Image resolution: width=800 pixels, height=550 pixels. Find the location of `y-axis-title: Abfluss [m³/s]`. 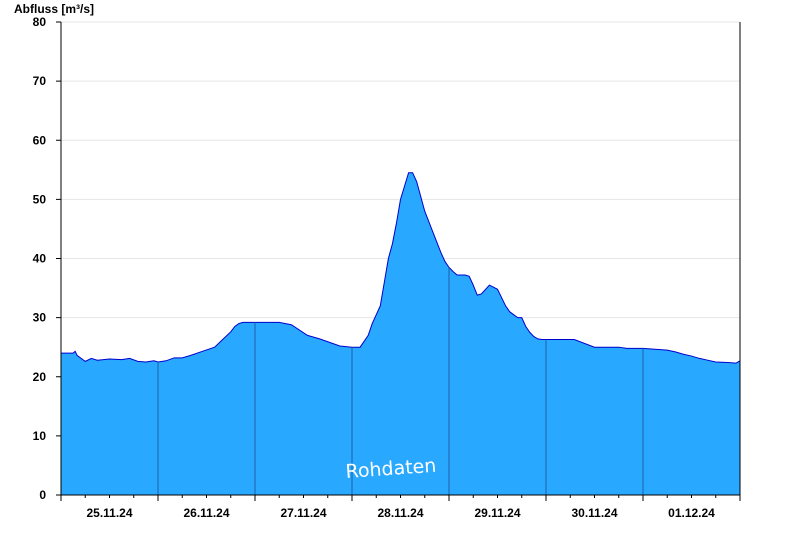

y-axis-title: Abfluss [m³/s] is located at coordinates (54, 9).